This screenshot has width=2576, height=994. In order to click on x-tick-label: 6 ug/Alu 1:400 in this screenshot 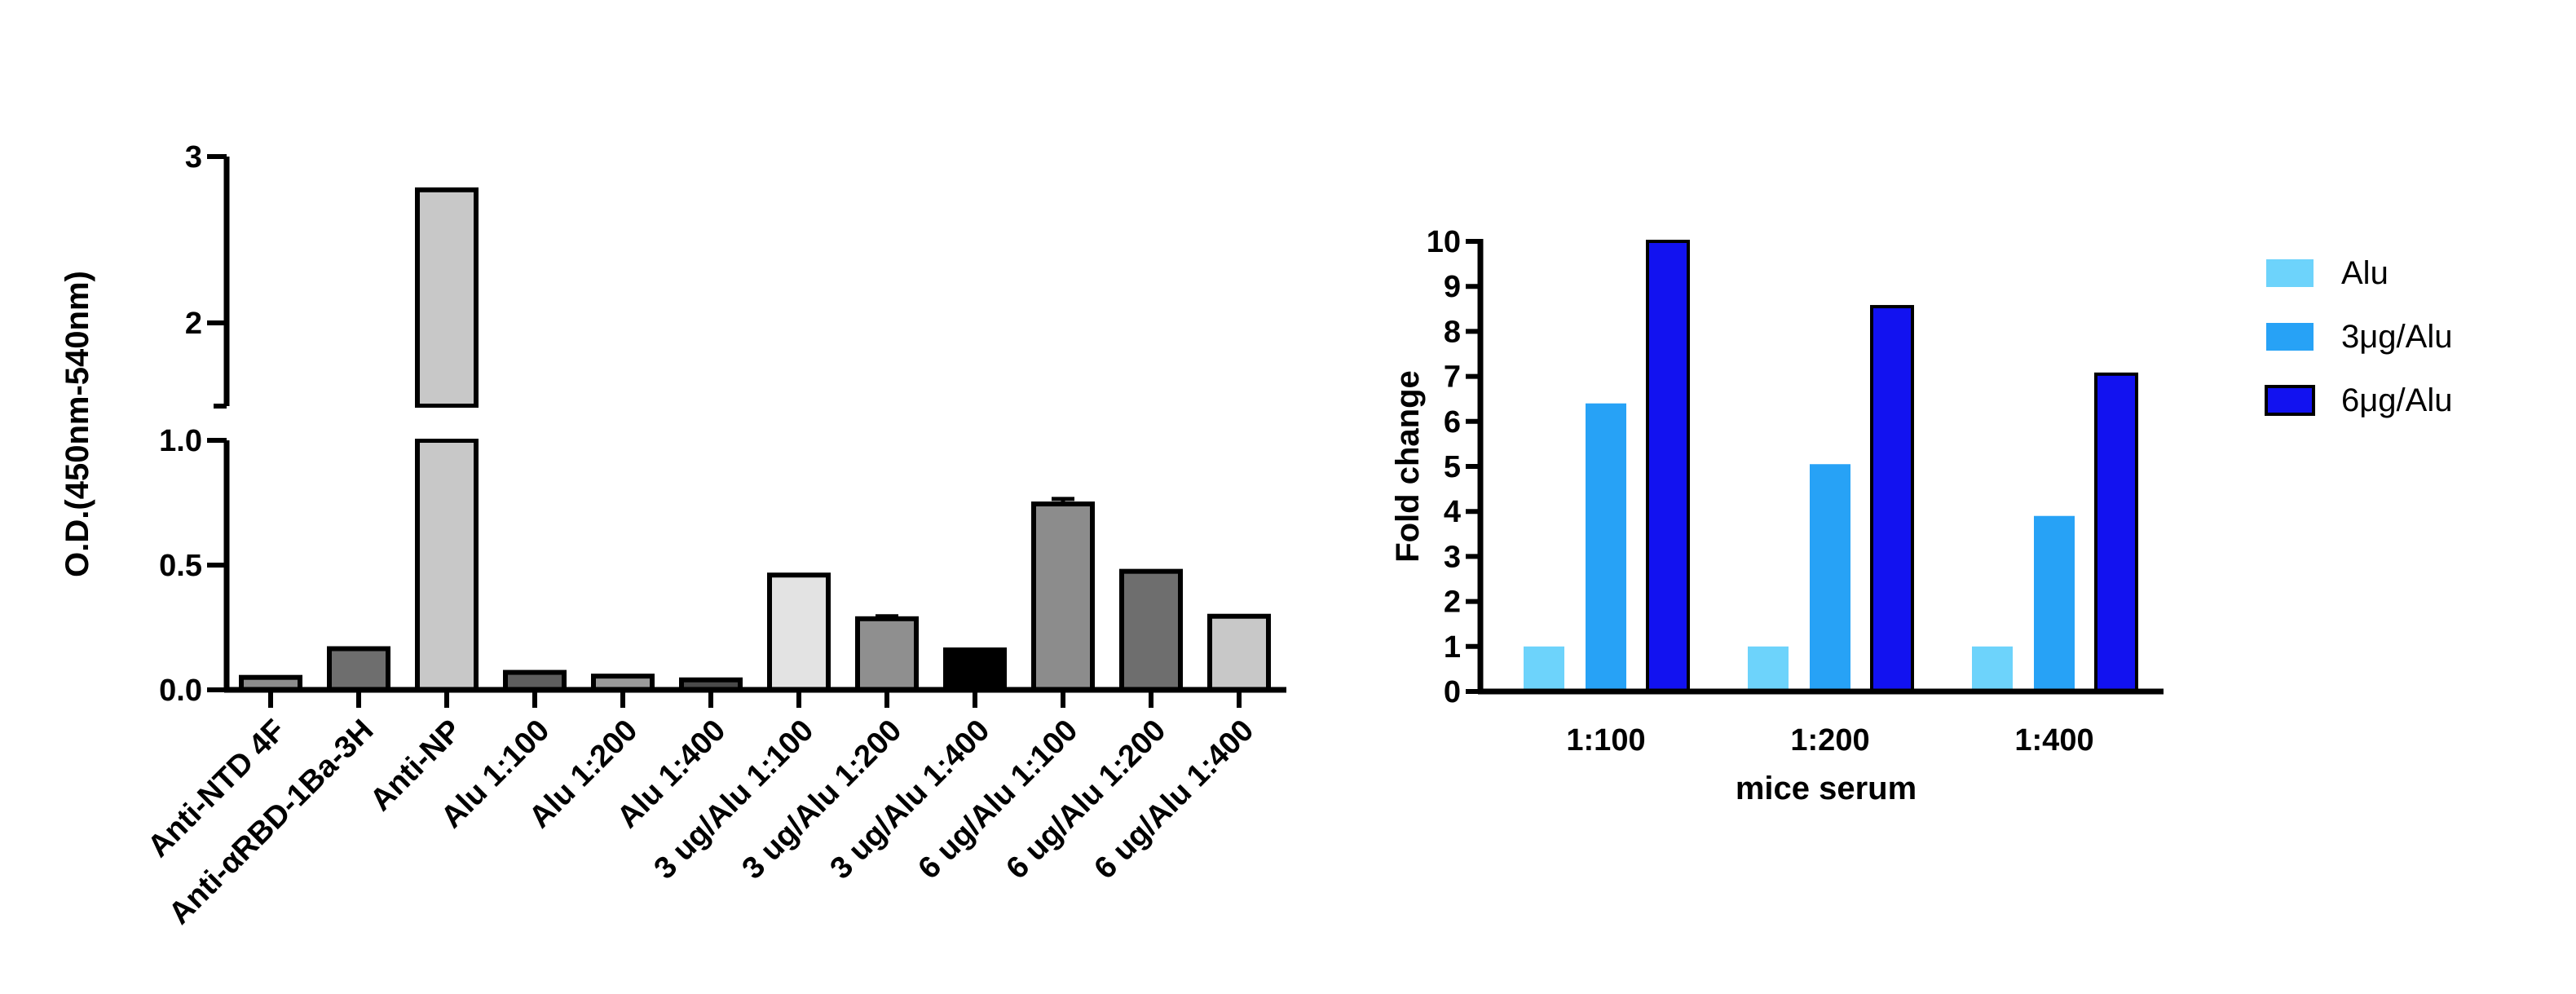, I will do `click(1173, 799)`.